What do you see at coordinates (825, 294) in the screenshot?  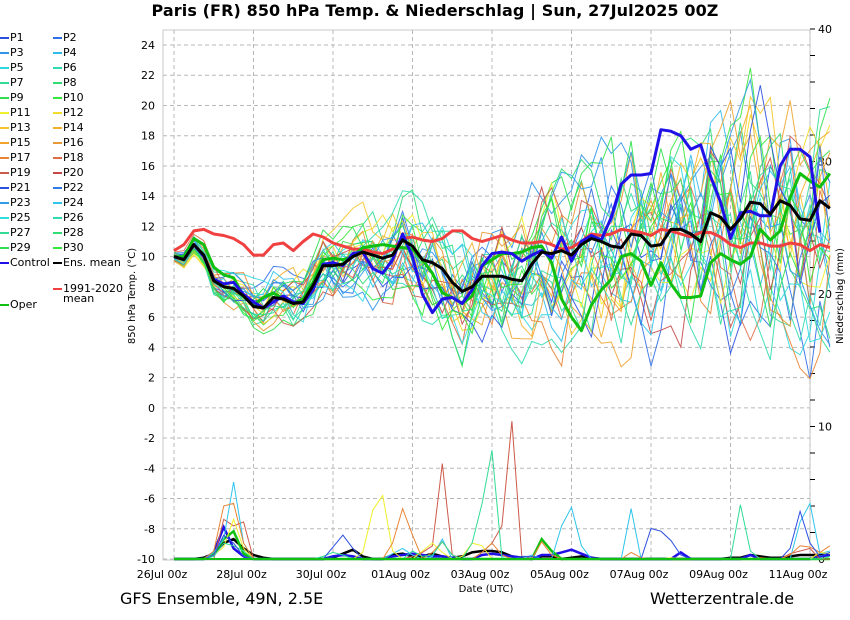 I see `y2-tick-label: 20` at bounding box center [825, 294].